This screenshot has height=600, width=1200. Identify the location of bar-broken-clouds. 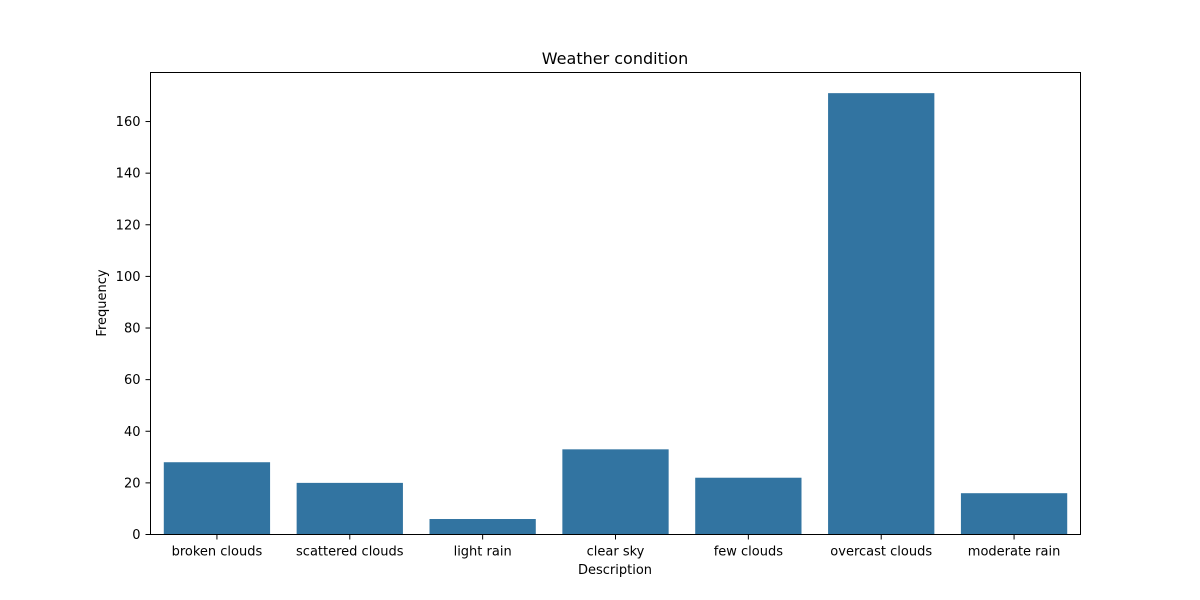
(217, 498).